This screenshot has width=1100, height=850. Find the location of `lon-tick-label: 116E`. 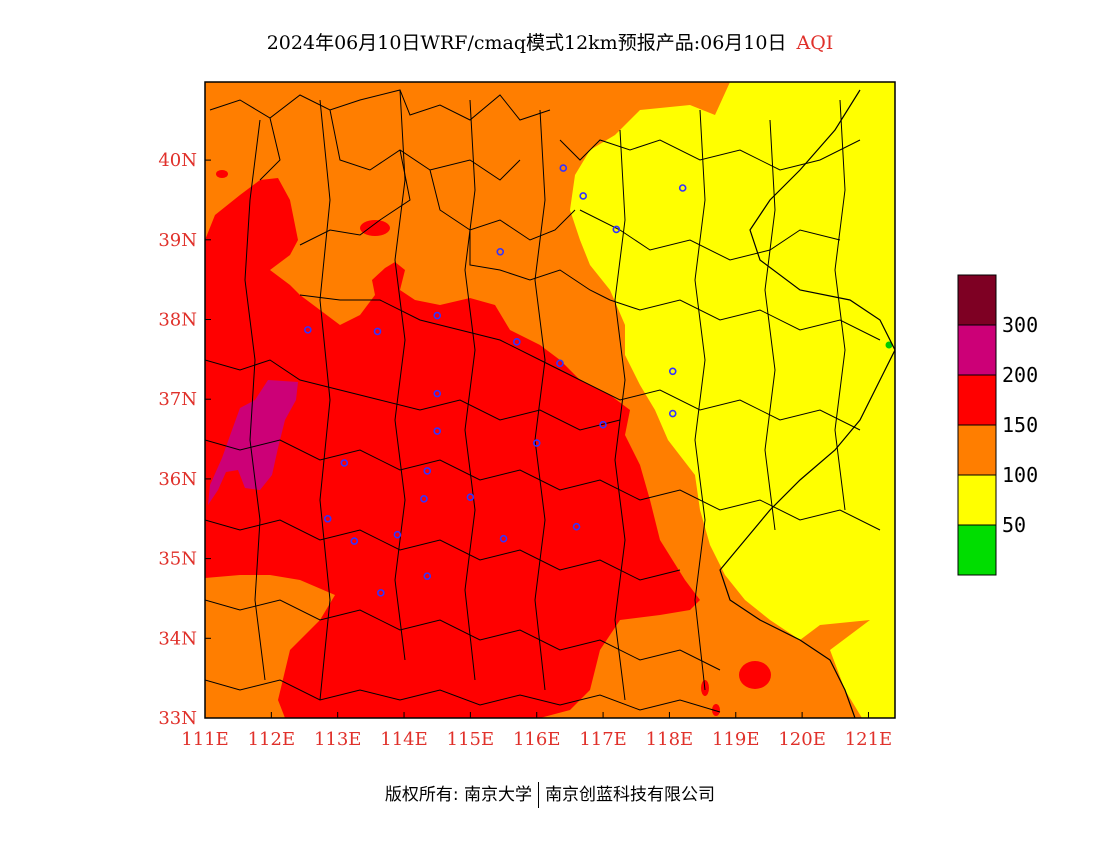

lon-tick-label: 116E is located at coordinates (537, 739).